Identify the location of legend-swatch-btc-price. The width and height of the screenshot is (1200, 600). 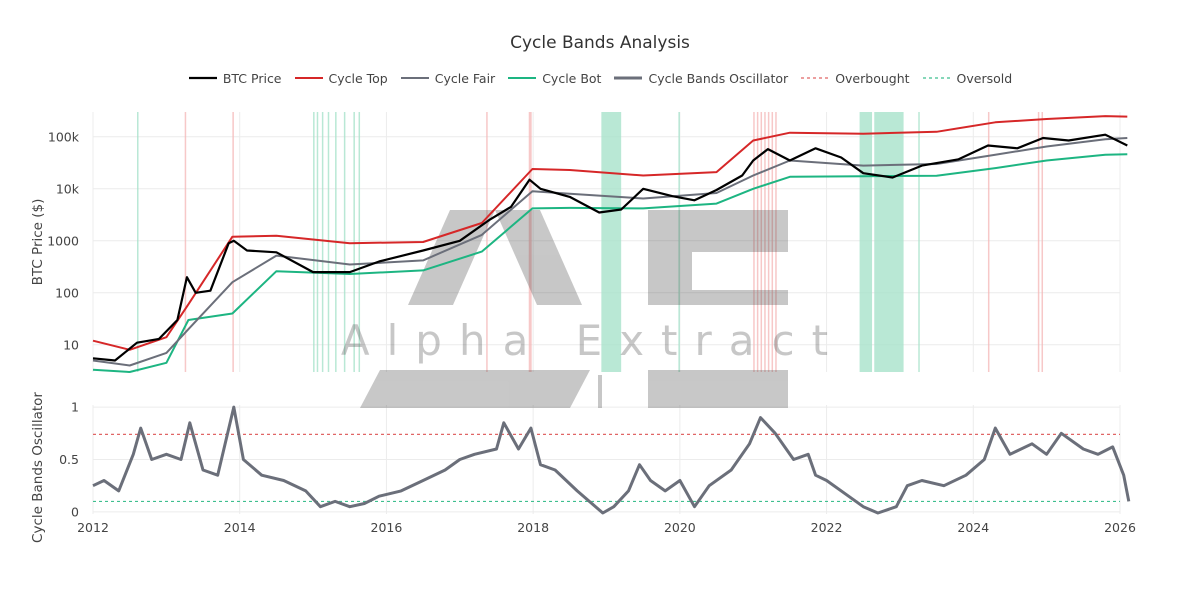
(202, 78).